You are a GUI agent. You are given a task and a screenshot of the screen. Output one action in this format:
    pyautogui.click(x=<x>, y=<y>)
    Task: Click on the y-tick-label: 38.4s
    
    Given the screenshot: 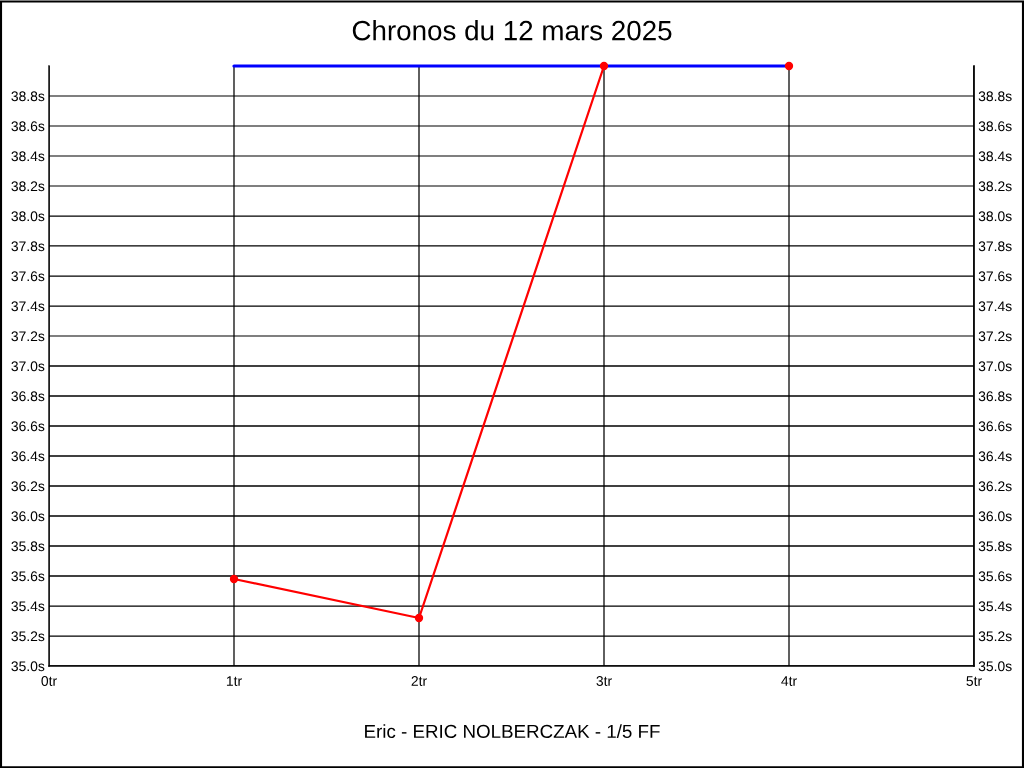 What is the action you would take?
    pyautogui.click(x=28, y=156)
    